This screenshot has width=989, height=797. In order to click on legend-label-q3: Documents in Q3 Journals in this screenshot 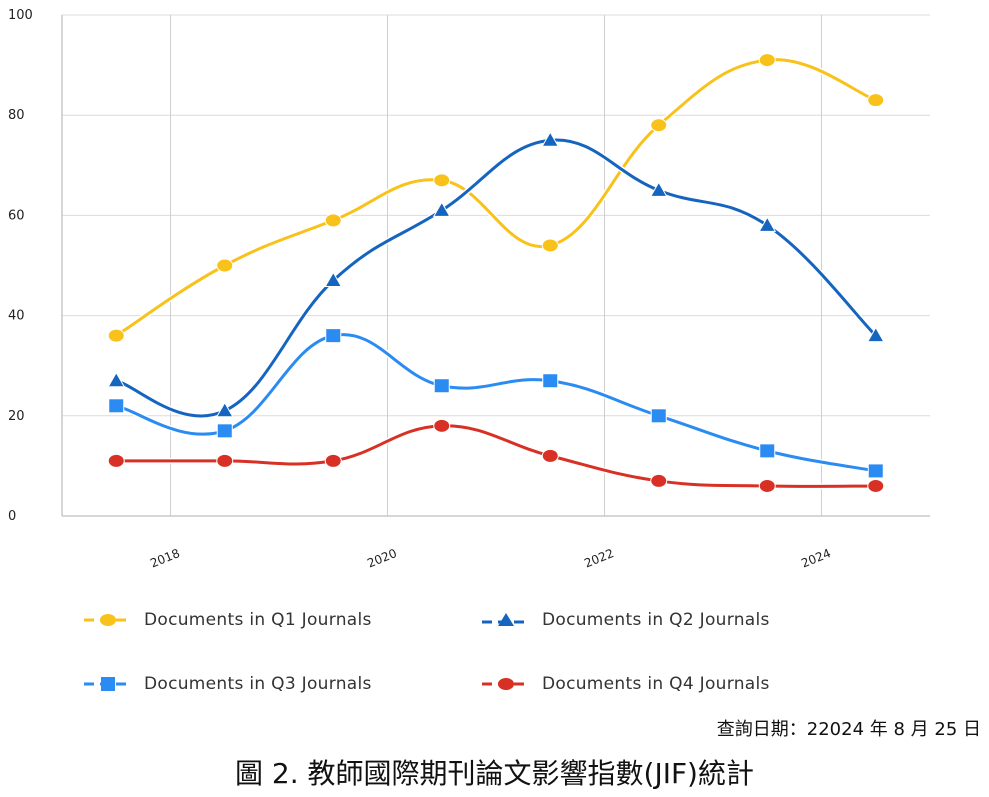, I will do `click(258, 684)`.